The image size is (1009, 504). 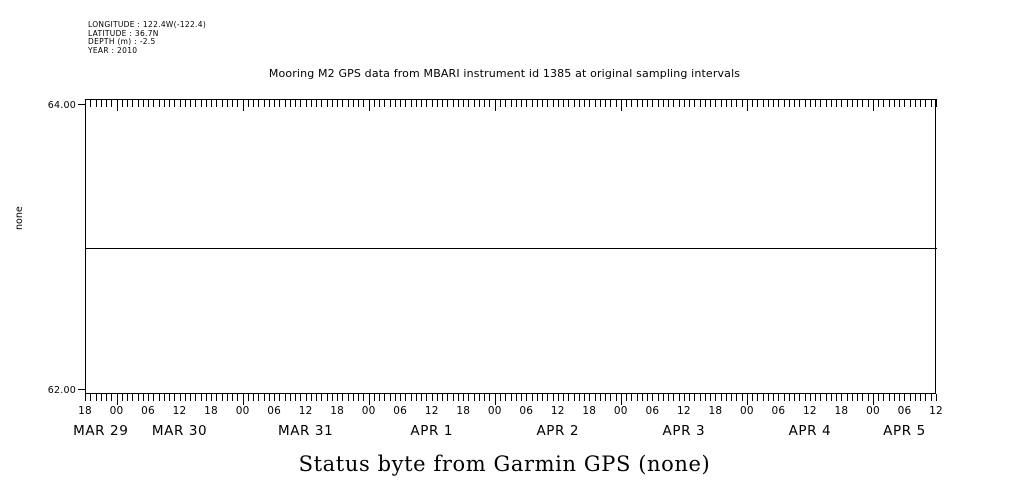 I want to click on metadata-longitude: LONGITUDE : 122.4W(-122.4), so click(x=147, y=24).